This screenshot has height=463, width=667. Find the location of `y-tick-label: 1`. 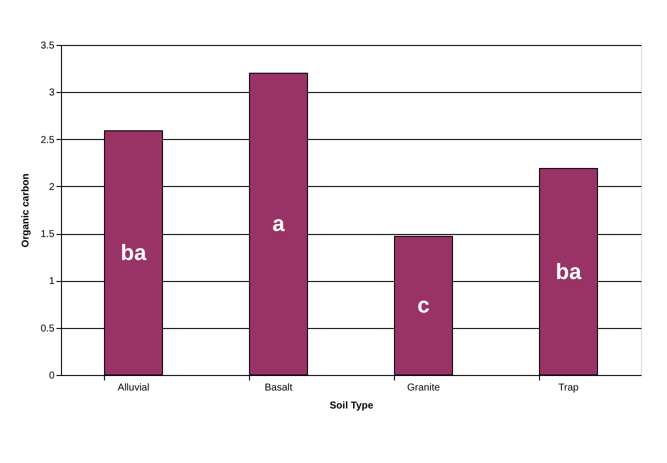

y-tick-label: 1 is located at coordinates (51, 282).